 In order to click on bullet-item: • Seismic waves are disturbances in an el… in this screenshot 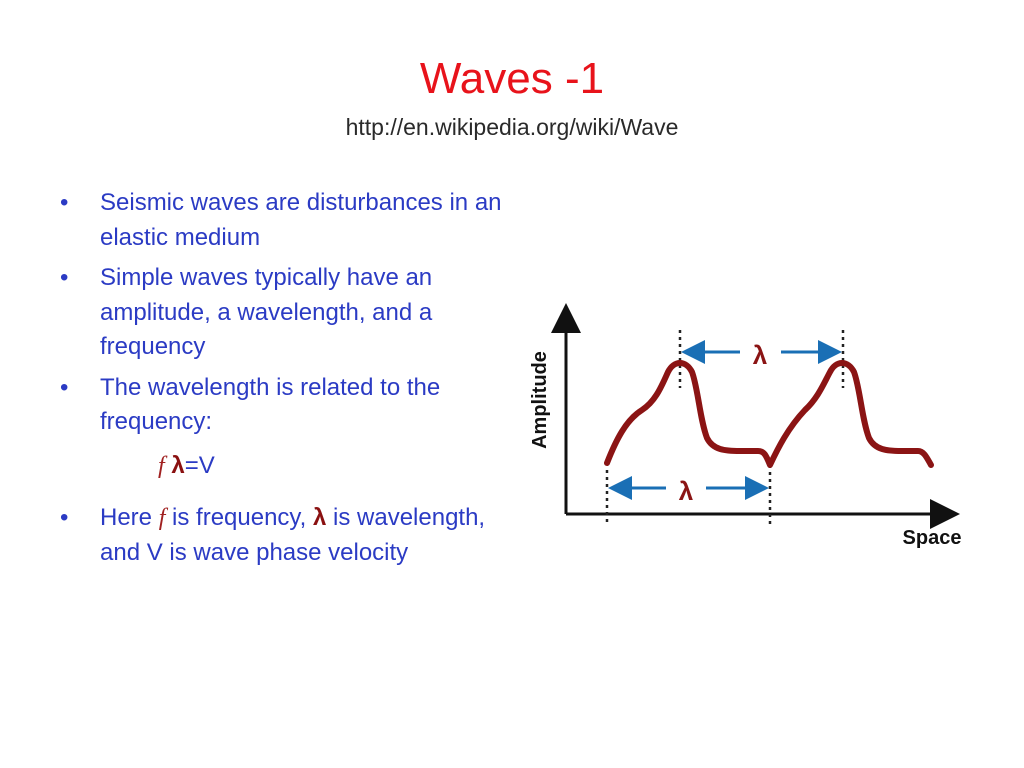, I will do `click(285, 220)`.